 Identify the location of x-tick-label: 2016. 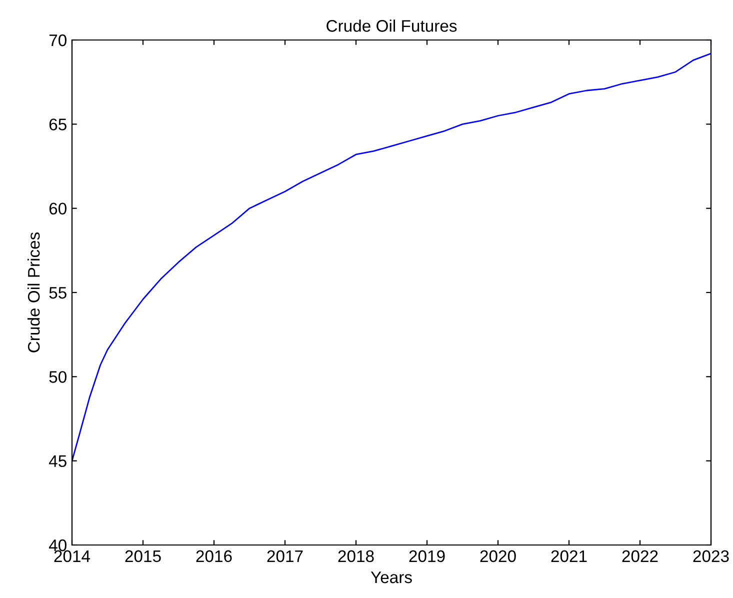
(214, 556).